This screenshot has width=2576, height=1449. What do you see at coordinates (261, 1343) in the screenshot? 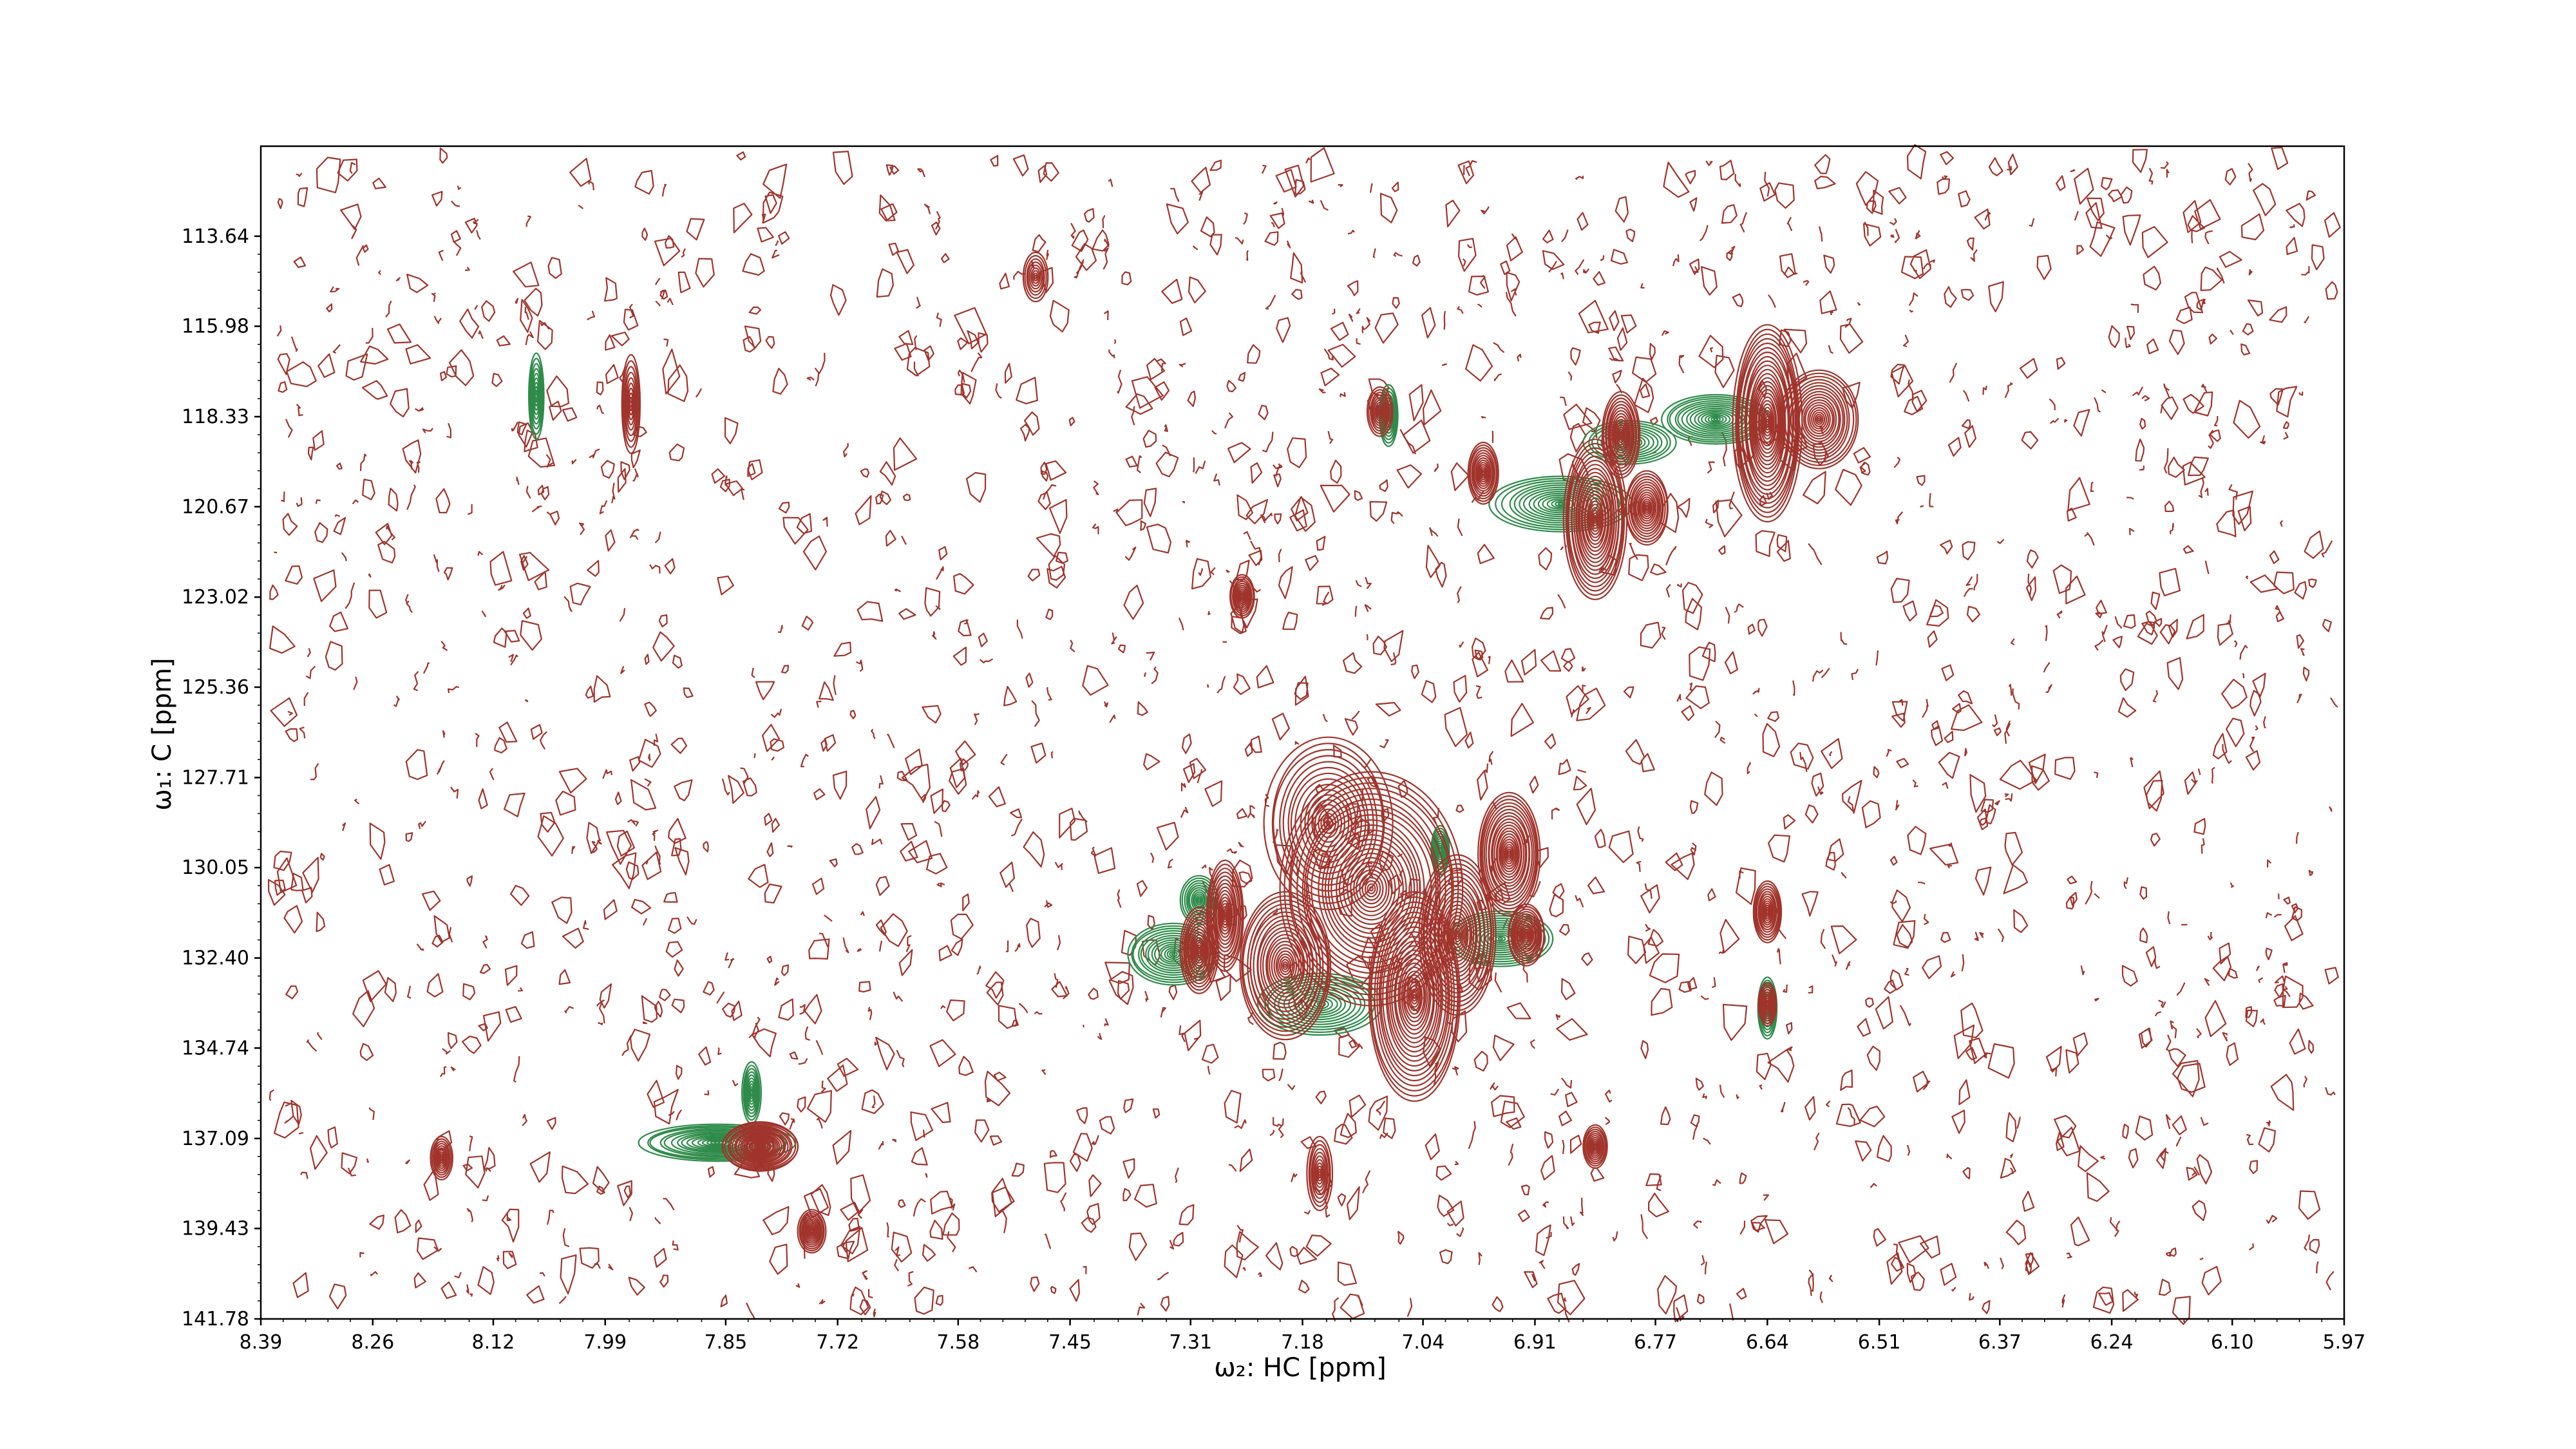
I see `x-tick-label: 8.39` at bounding box center [261, 1343].